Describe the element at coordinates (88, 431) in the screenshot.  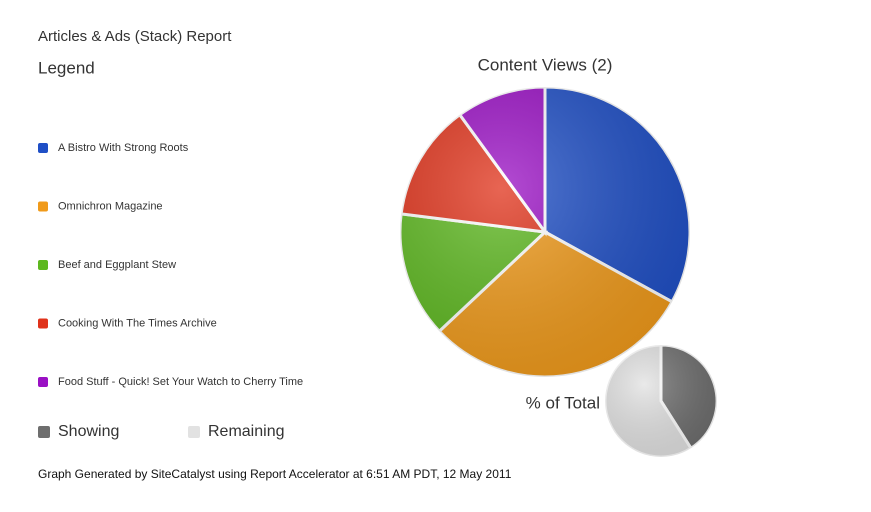
I see `legend-label: Showing` at that location.